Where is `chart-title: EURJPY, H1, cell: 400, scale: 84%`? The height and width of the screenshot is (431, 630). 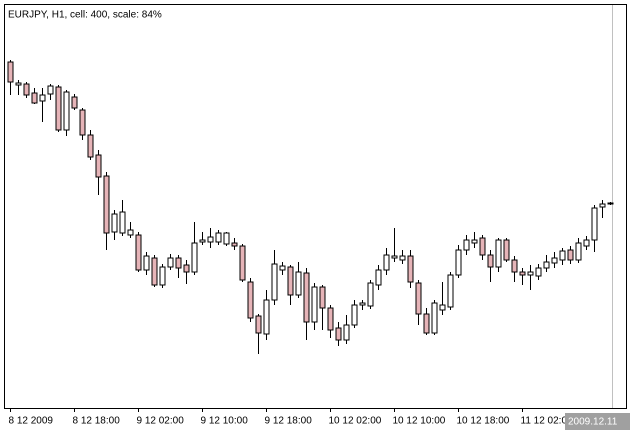 chart-title: EURJPY, H1, cell: 400, scale: 84% is located at coordinates (85, 15).